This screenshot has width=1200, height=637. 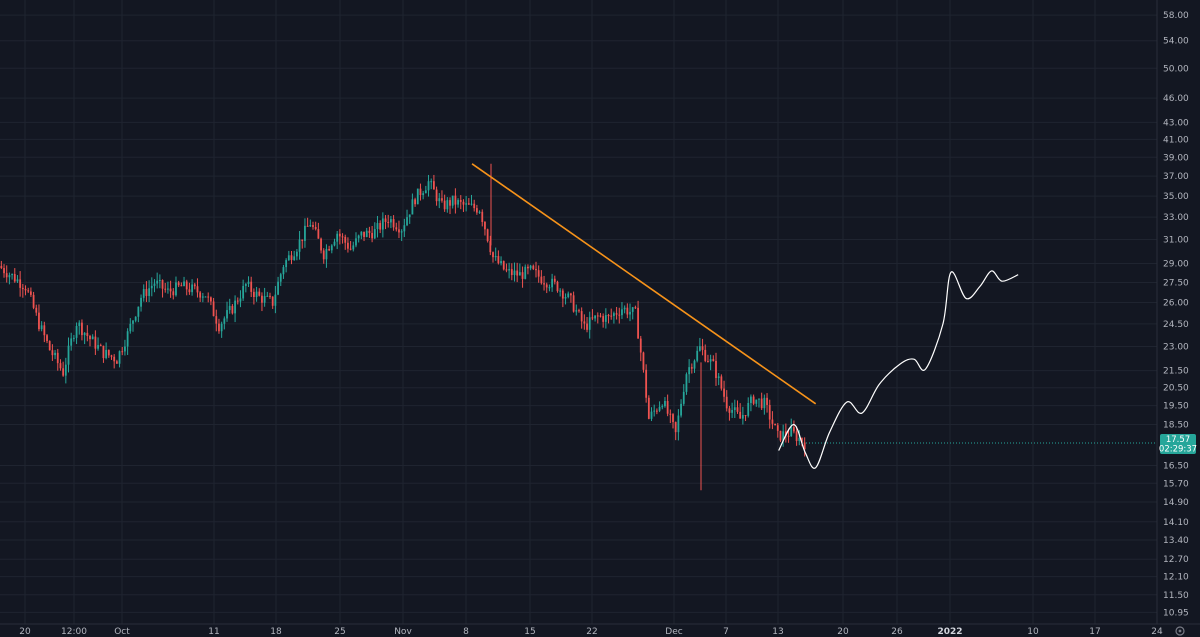 What do you see at coordinates (1176, 123) in the screenshot?
I see `price-tick-label: 43.00` at bounding box center [1176, 123].